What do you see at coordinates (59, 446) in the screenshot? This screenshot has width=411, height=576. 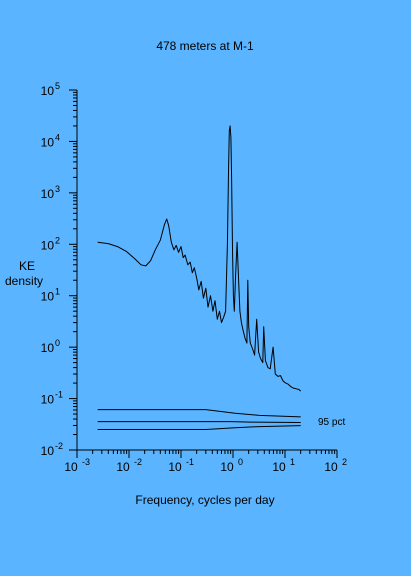 I see `y-tick-label-exponent: -2` at bounding box center [59, 446].